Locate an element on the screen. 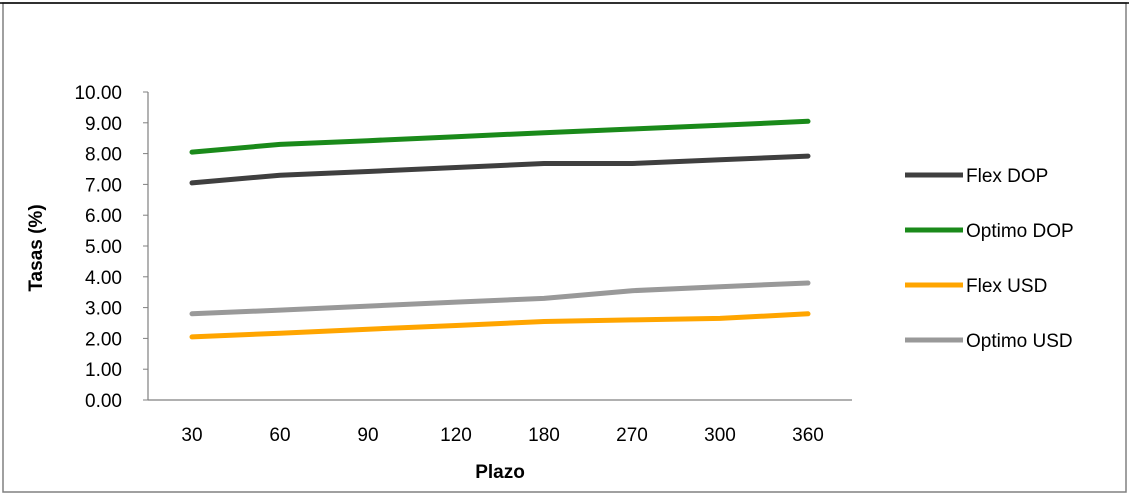  x-tick-label: 120 is located at coordinates (456, 435).